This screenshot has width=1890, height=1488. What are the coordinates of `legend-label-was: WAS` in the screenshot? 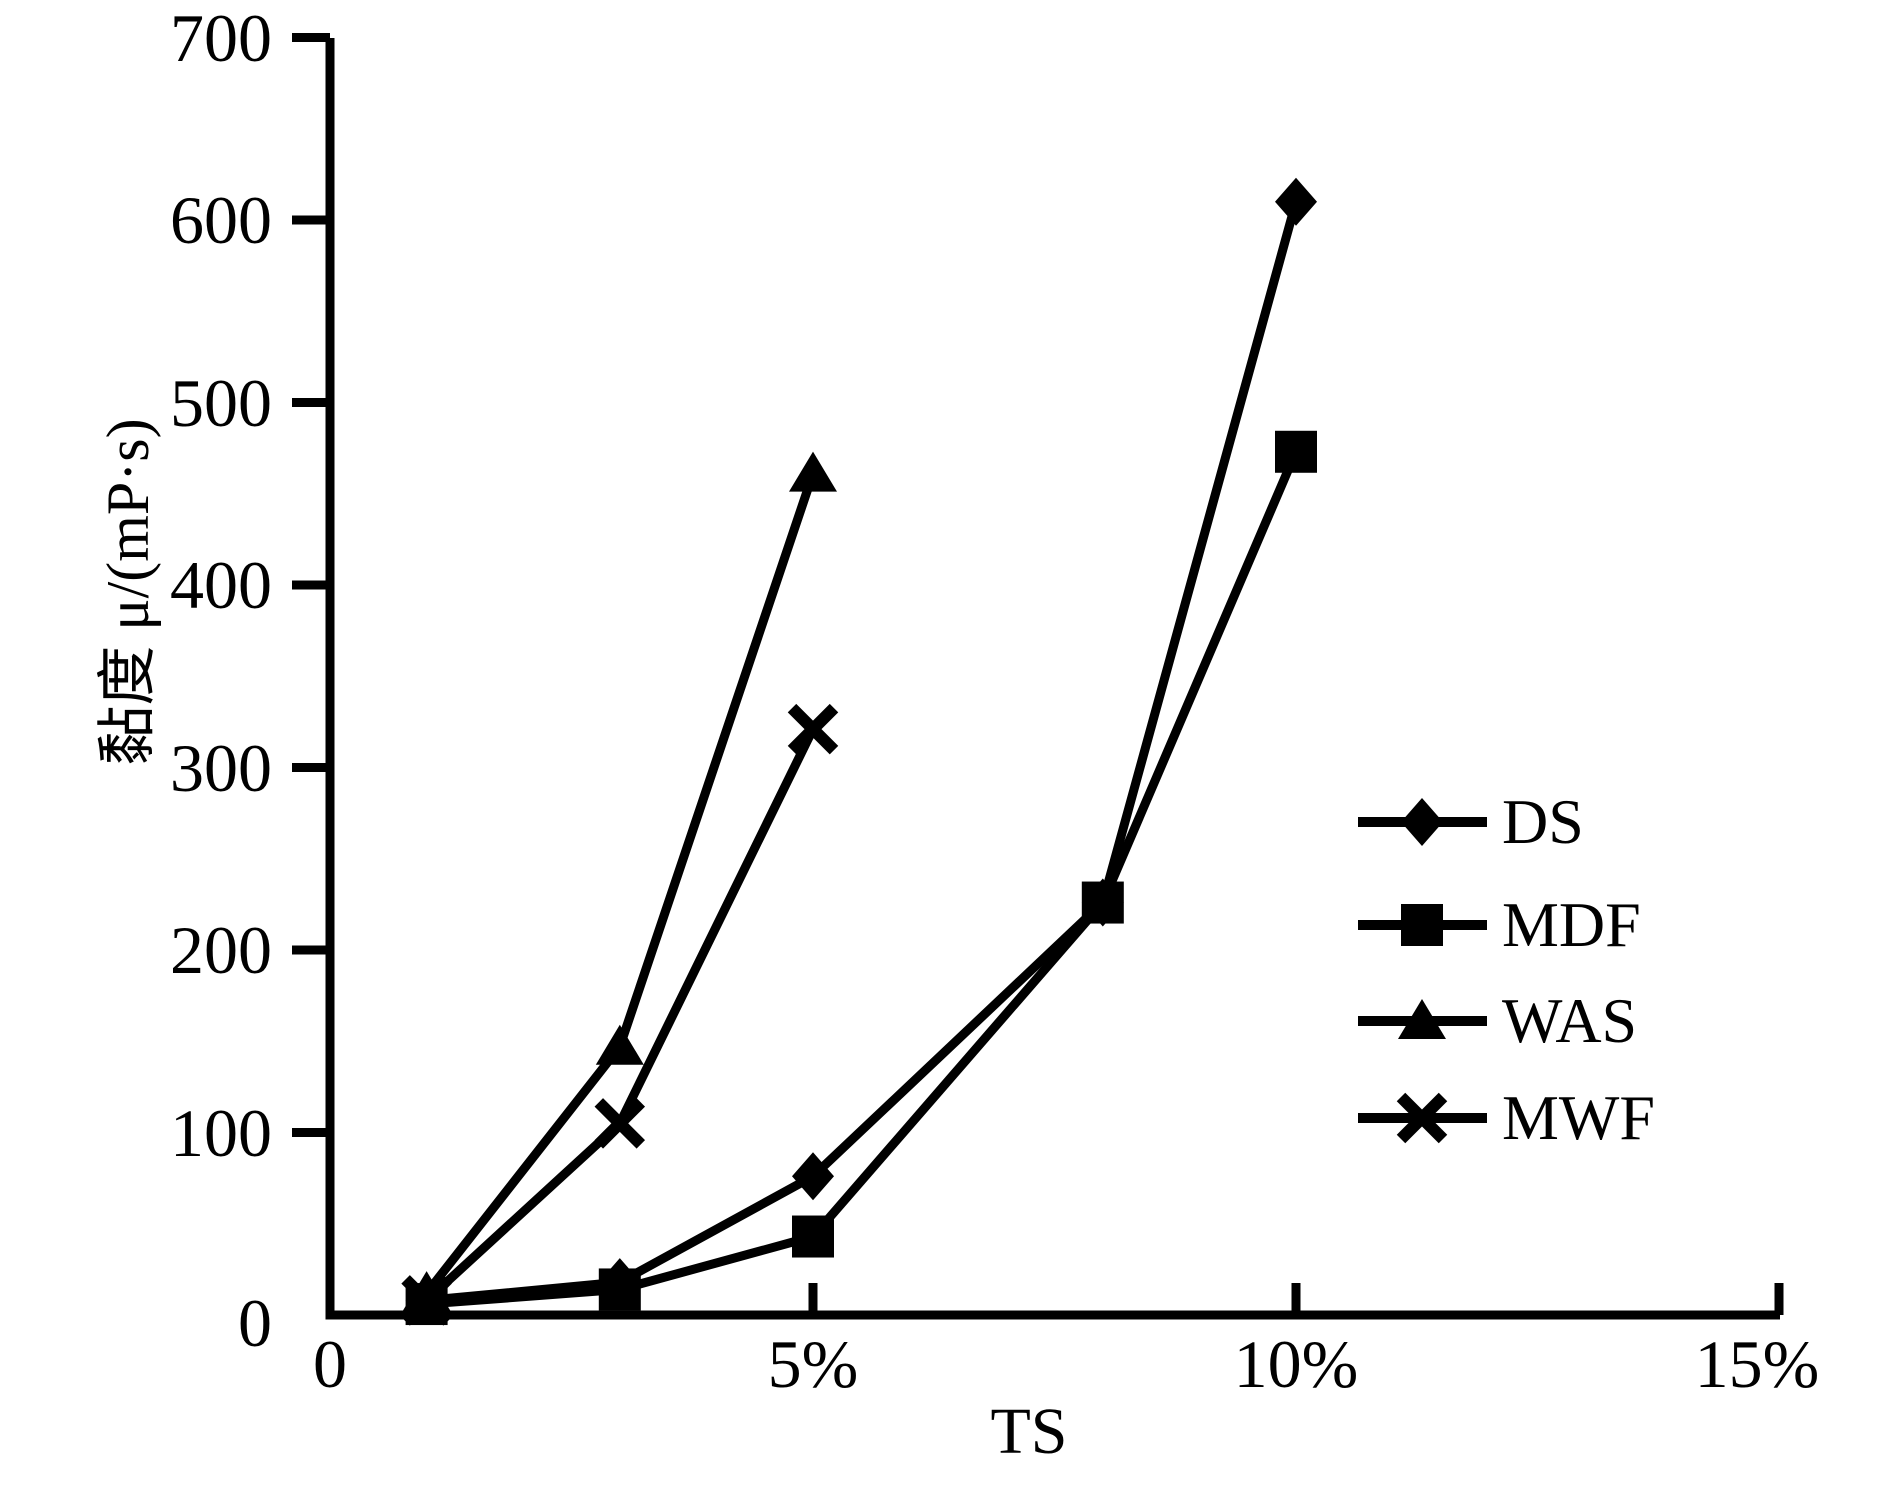 It's located at (1570, 1020).